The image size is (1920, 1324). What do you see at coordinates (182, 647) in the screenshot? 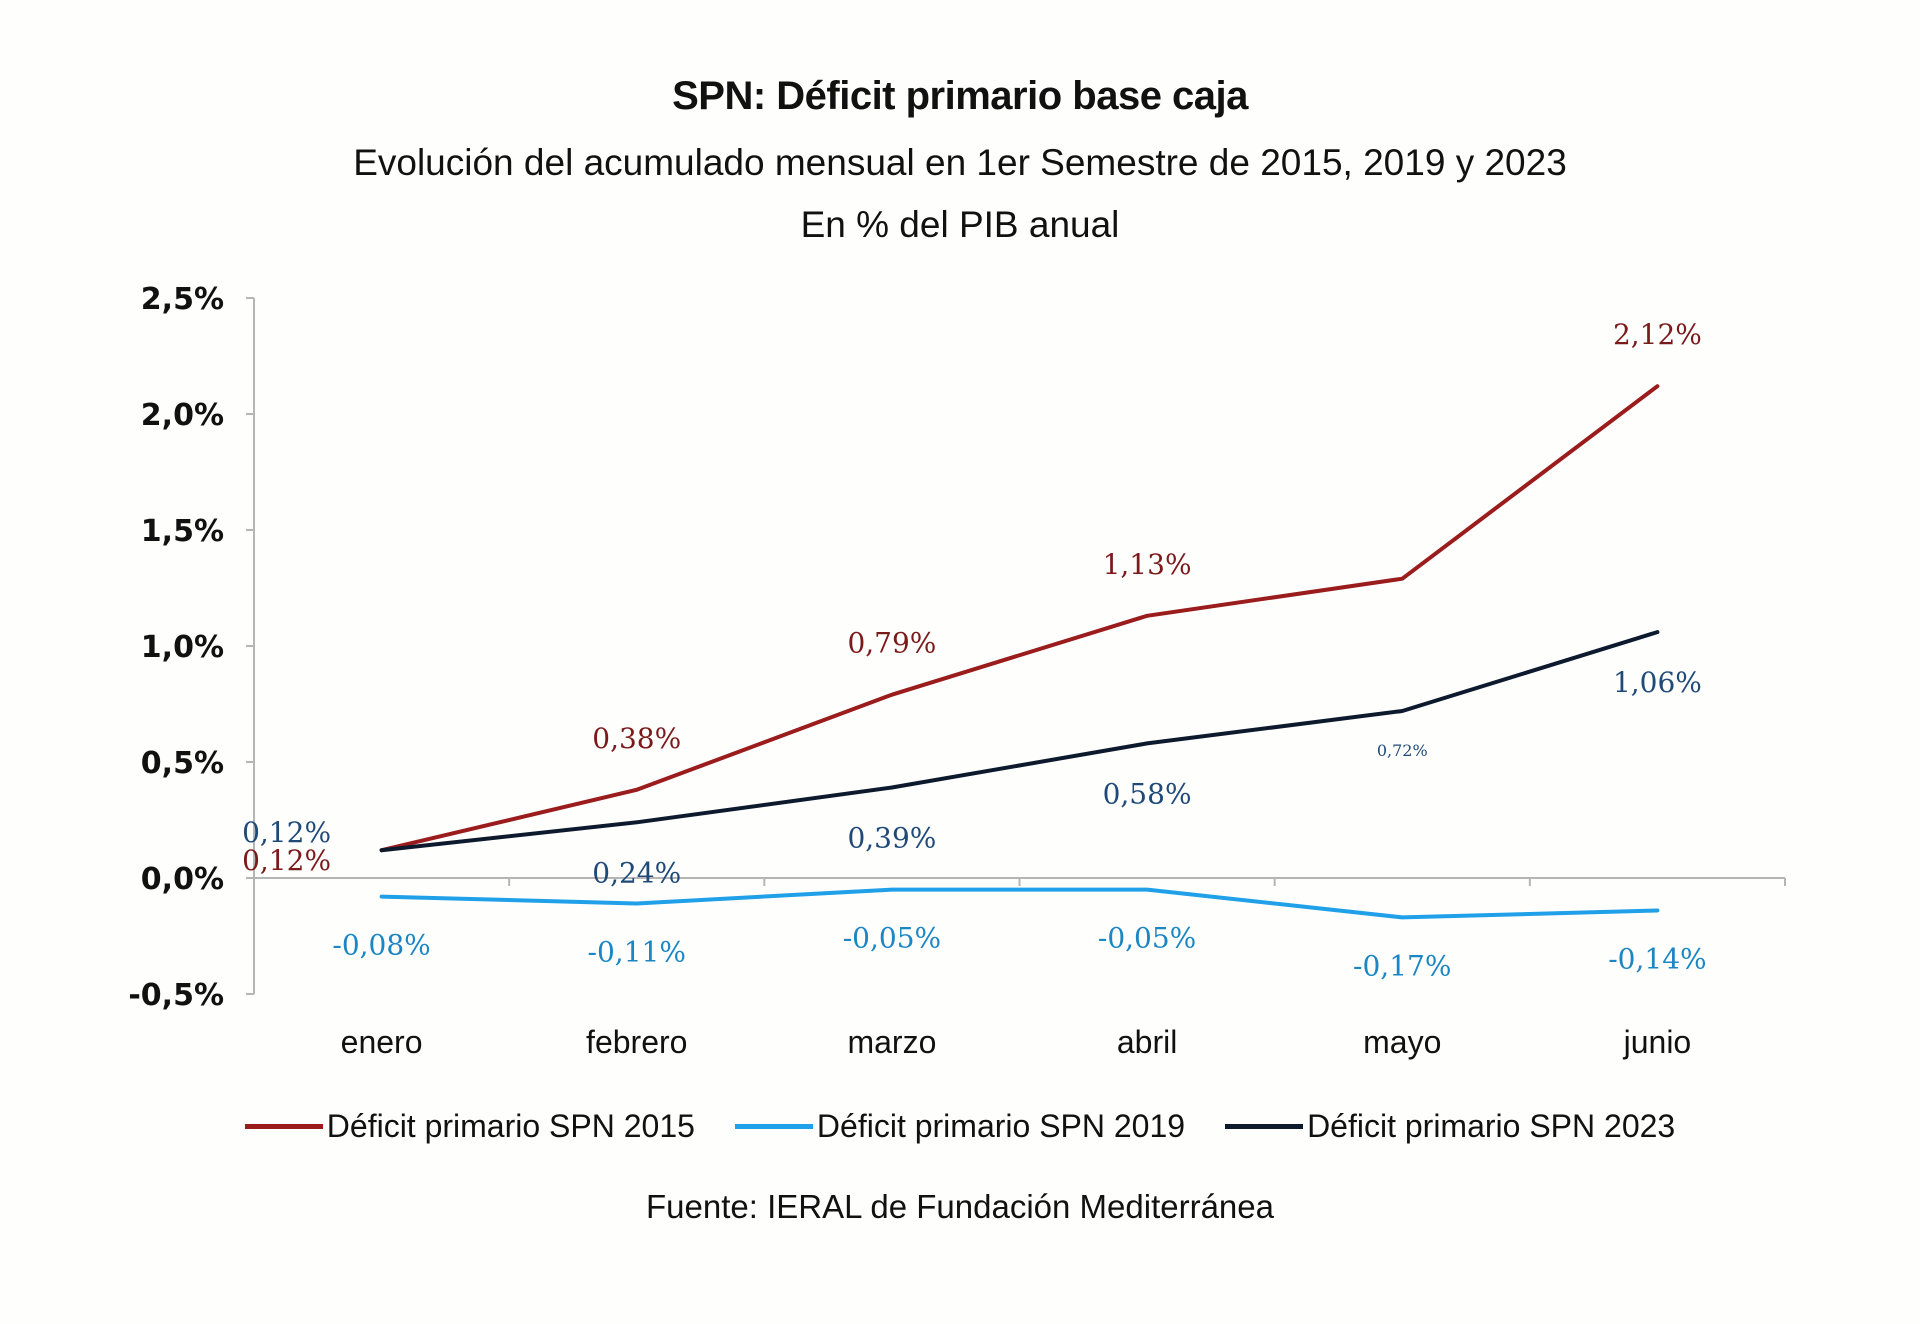
I see `y-tick-label: 1,0%` at bounding box center [182, 647].